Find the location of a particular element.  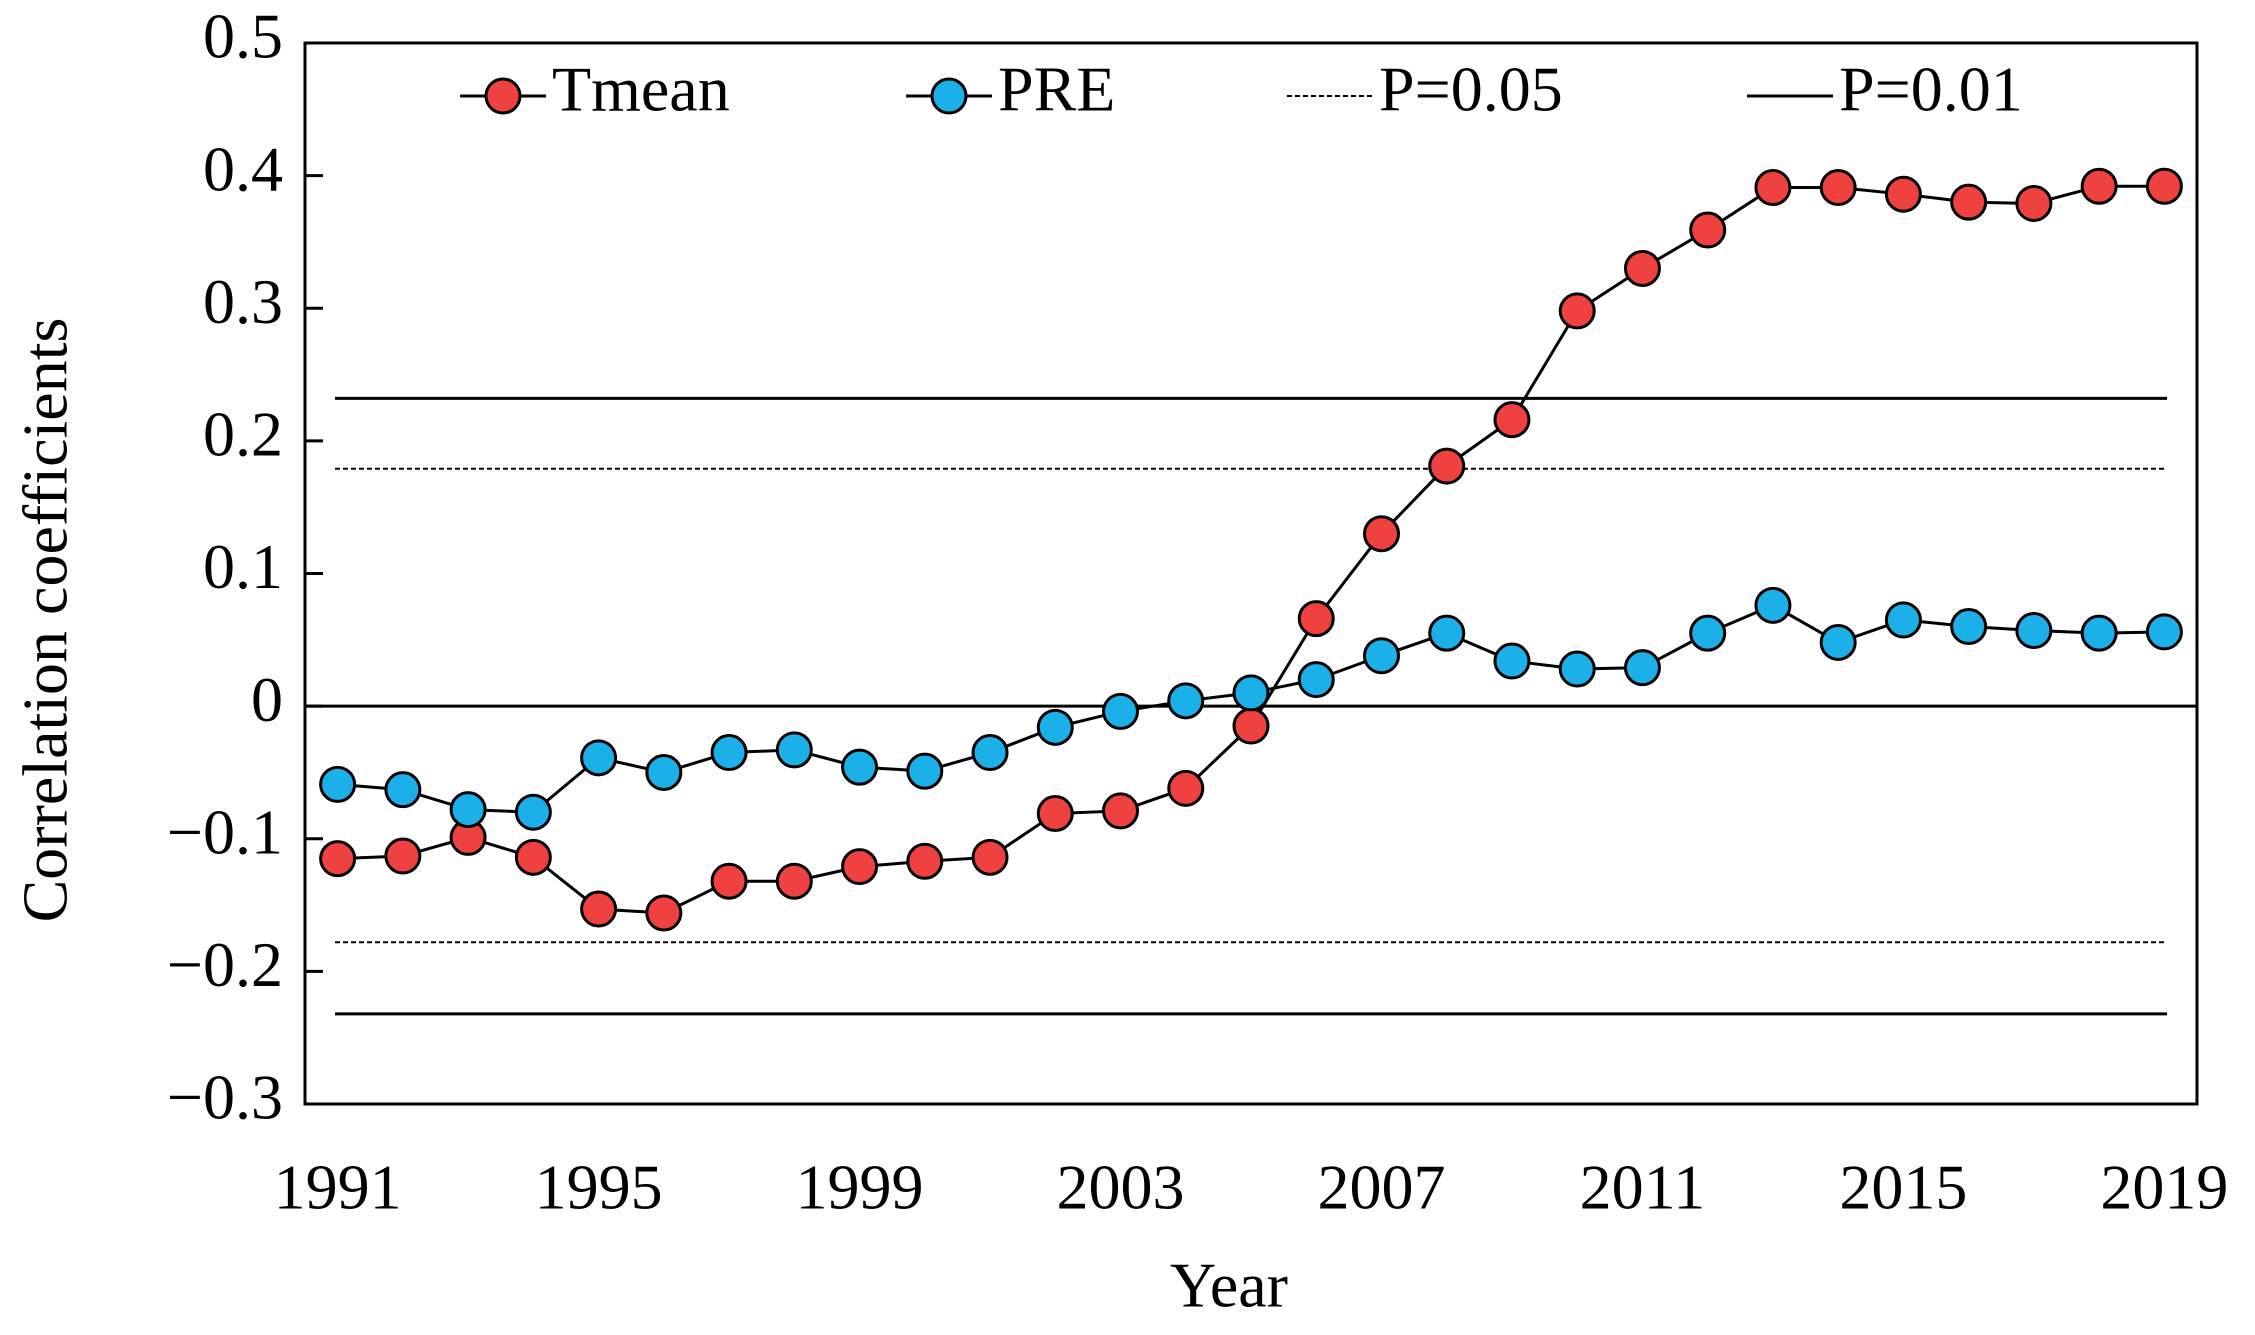

y-tick-label: −0.2 is located at coordinates (225, 964).